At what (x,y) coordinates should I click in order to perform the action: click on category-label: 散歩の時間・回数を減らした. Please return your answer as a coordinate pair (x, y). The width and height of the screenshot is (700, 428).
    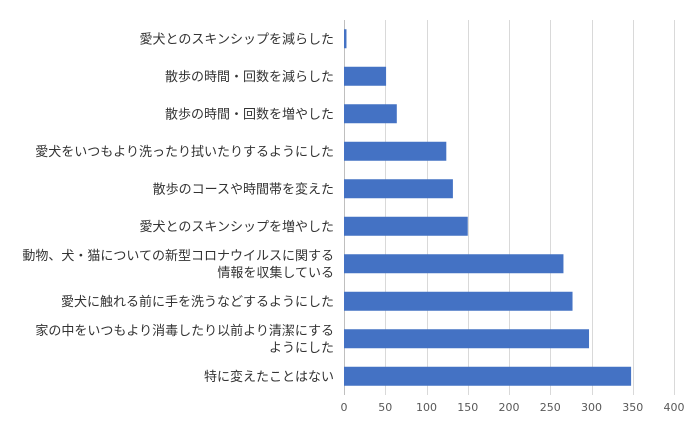
    Looking at the image, I should click on (249, 77).